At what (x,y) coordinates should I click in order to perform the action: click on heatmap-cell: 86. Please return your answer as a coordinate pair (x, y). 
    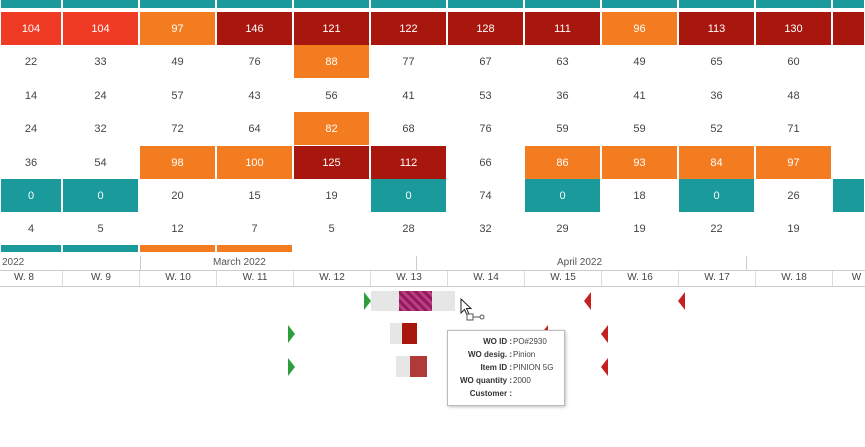
    Looking at the image, I should click on (562, 162).